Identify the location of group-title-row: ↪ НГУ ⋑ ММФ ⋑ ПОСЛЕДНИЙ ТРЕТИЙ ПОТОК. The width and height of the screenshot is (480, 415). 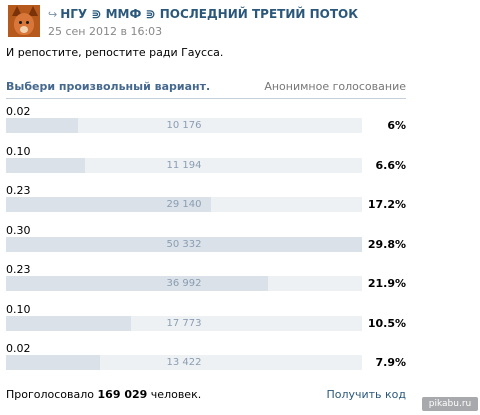
(203, 14).